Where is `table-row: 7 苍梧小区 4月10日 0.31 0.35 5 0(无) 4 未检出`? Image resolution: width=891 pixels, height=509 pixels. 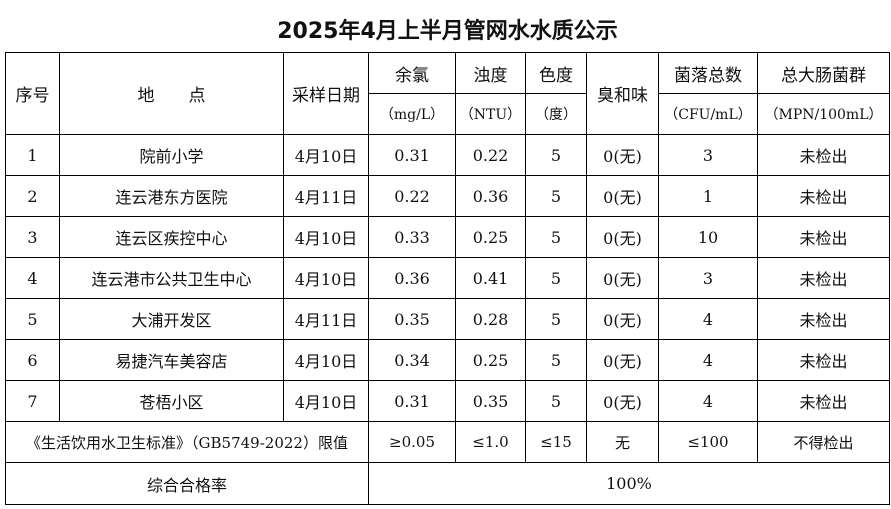 table-row: 7 苍梧小区 4月10日 0.31 0.35 5 0(无) 4 未检出 is located at coordinates (447, 401).